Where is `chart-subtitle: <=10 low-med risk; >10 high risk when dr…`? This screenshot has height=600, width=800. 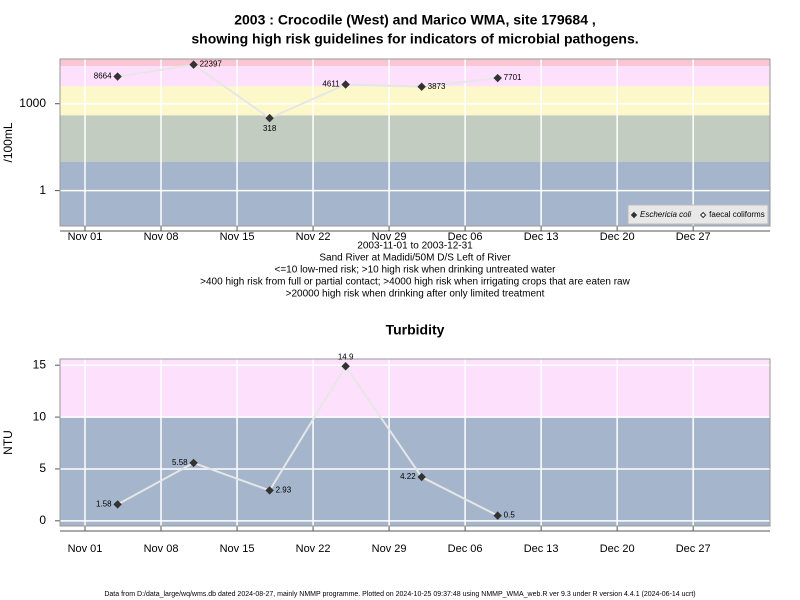 chart-subtitle: <=10 low-med risk; >10 high risk when dr… is located at coordinates (416, 270).